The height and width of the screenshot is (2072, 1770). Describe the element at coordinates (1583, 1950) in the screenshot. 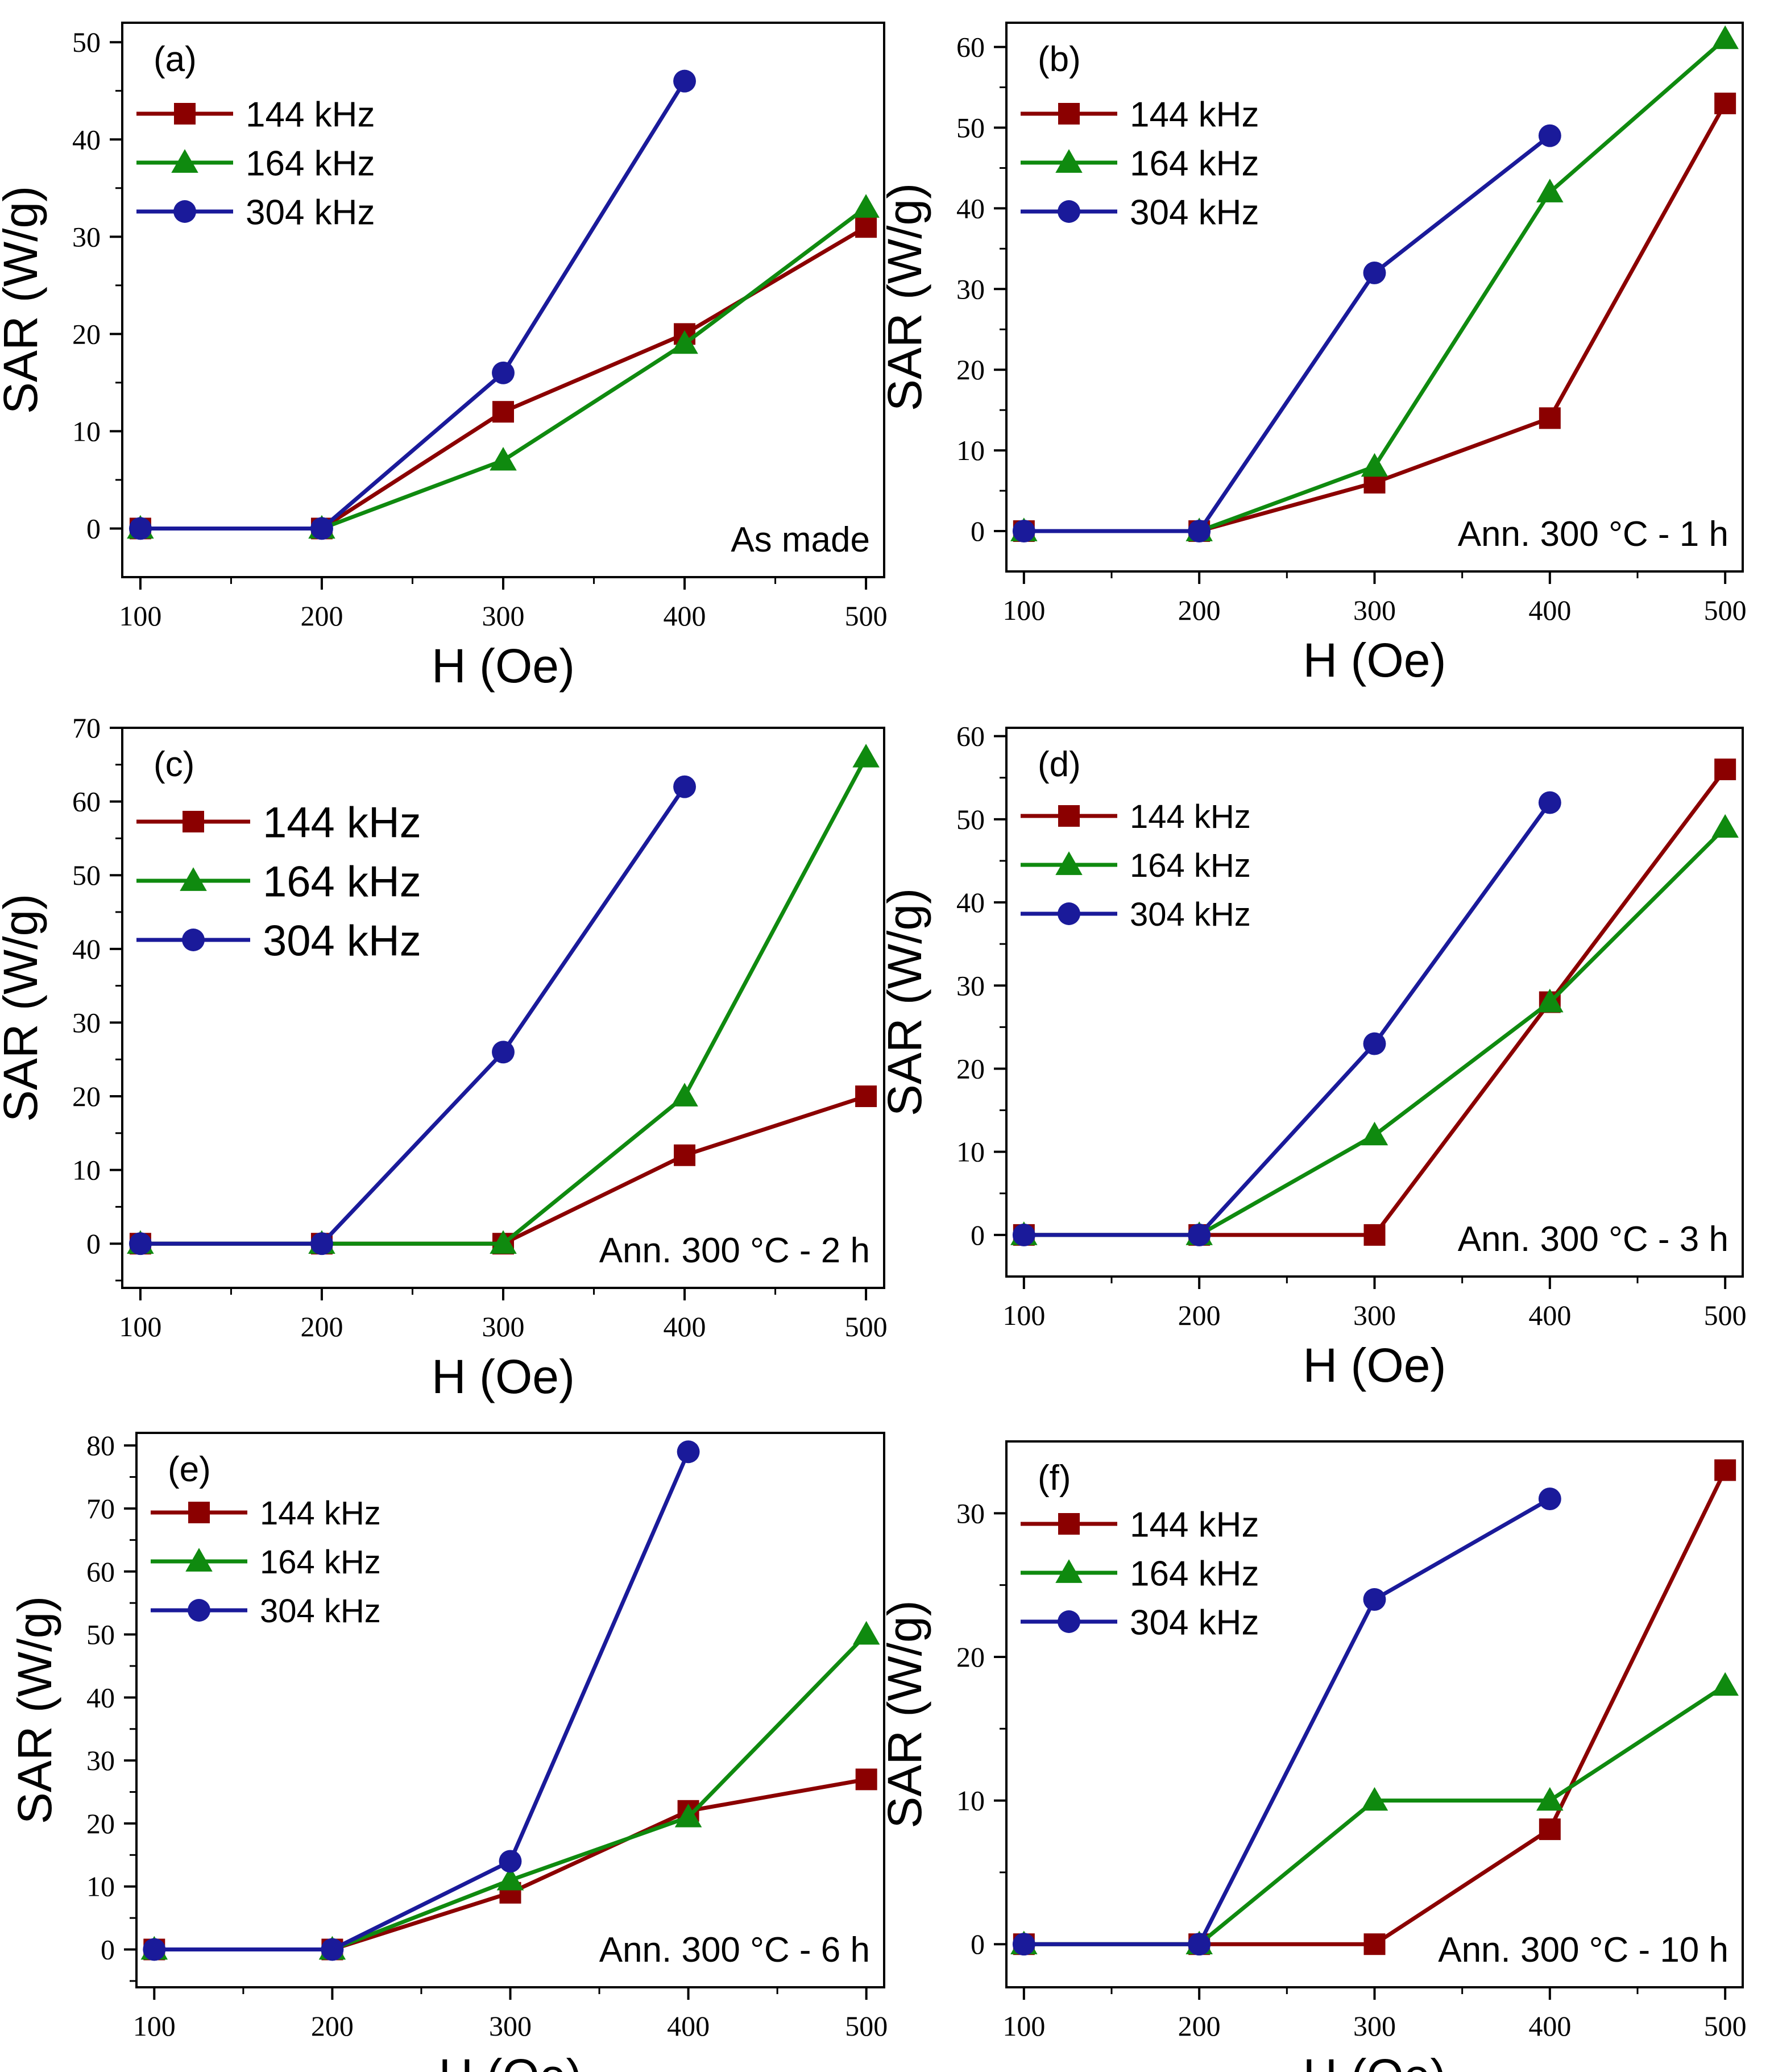

I see `panel-annotation: Ann. 300 °C - 10 h` at that location.